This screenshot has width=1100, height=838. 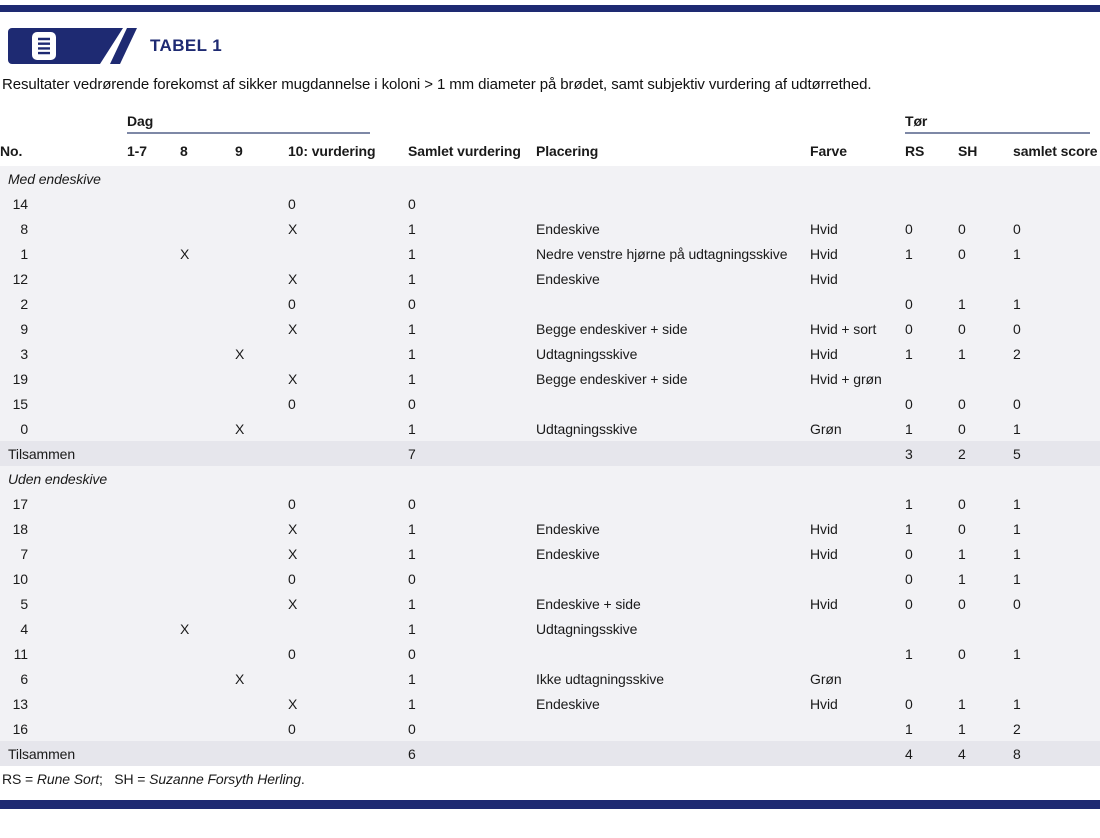 I want to click on table-row: 10 0 0 0 1 1, so click(x=550, y=578).